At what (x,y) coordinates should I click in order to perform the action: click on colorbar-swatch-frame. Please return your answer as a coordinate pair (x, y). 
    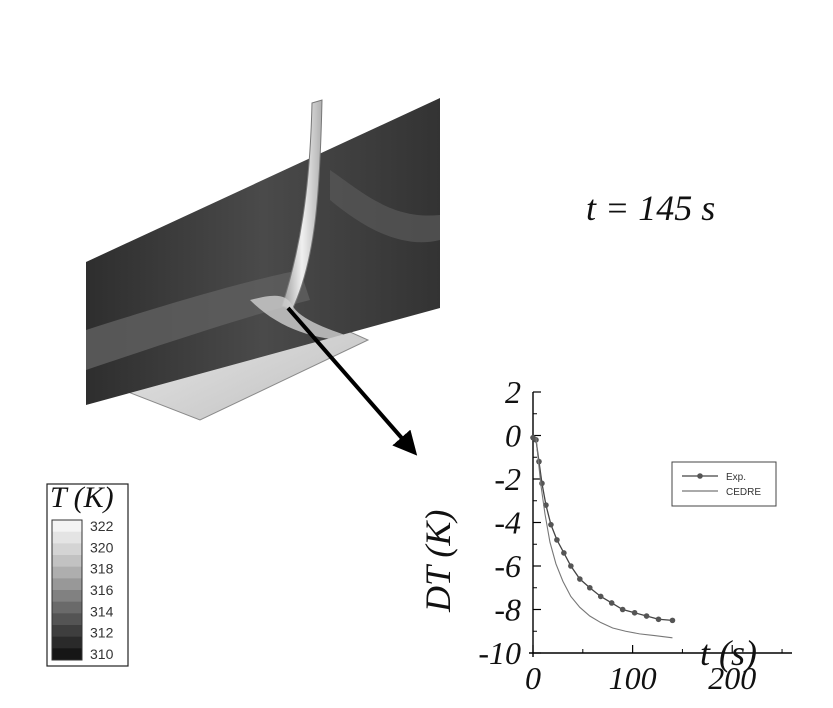
    Looking at the image, I should click on (67, 590).